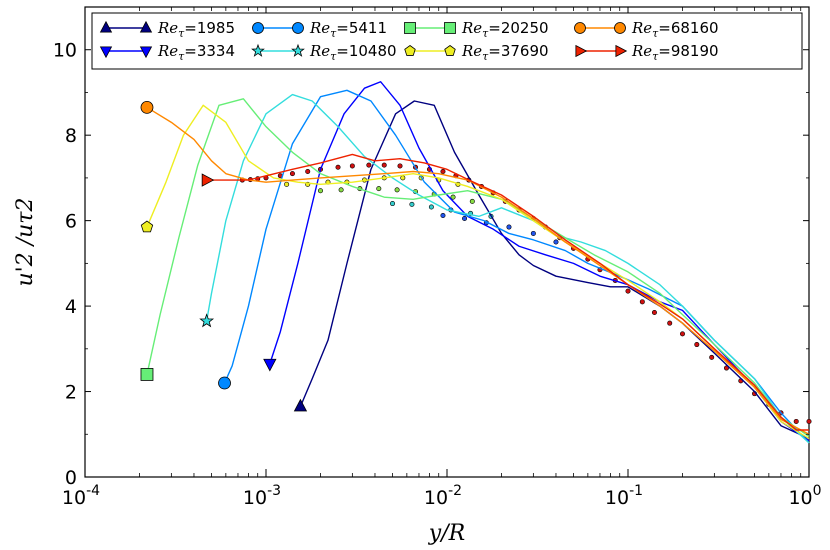 This screenshot has height=550, width=830. What do you see at coordinates (443, 496) in the screenshot?
I see `x-tick-label: 10⁻²` at bounding box center [443, 496].